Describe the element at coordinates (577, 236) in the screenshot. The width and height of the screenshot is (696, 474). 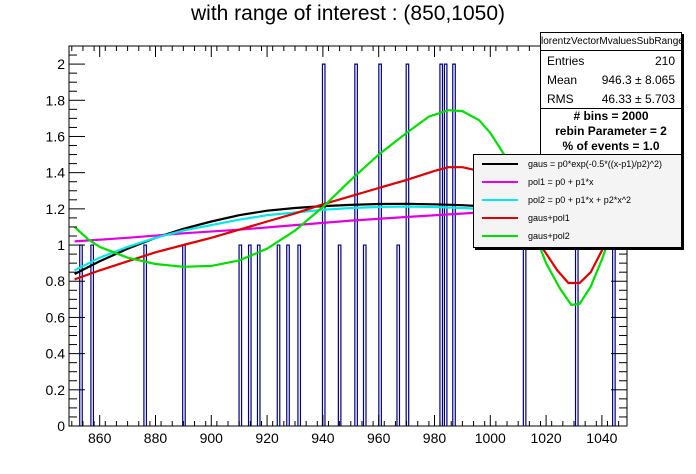
I see `legend-entry: gaus+pol2` at that location.